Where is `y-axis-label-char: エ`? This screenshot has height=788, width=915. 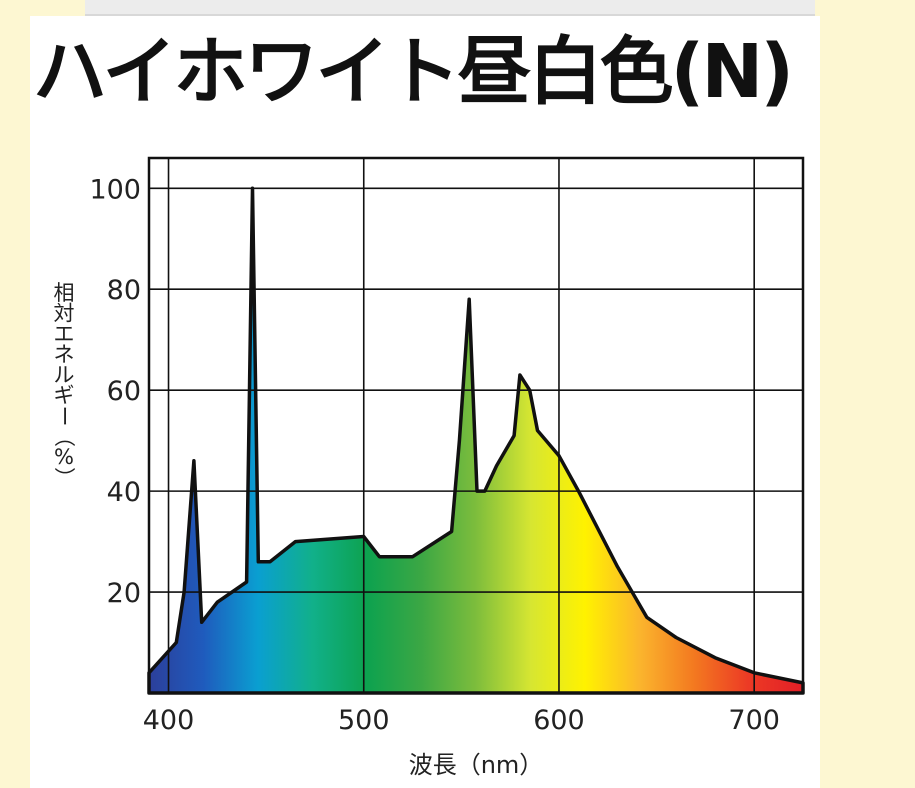 y-axis-label-char: エ is located at coordinates (64, 334).